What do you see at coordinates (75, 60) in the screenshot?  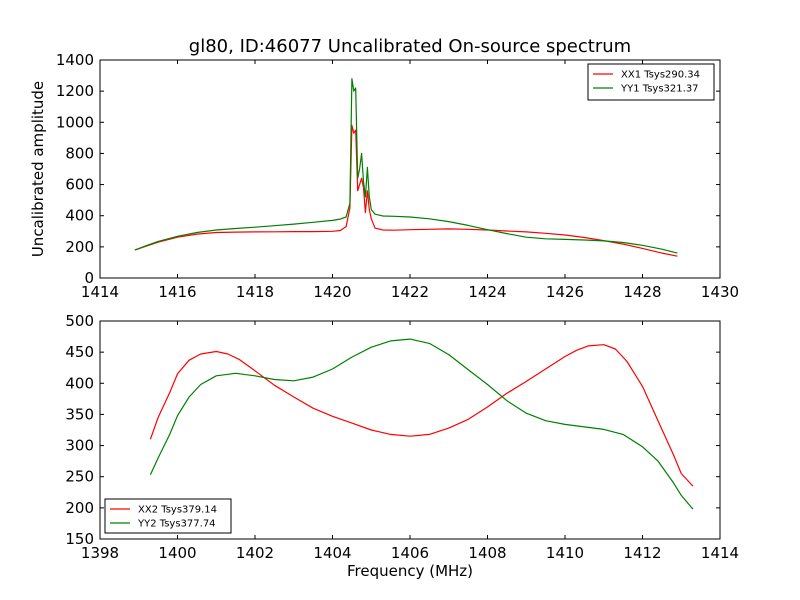 I see `top-y-tick-label: 1400` at bounding box center [75, 60].